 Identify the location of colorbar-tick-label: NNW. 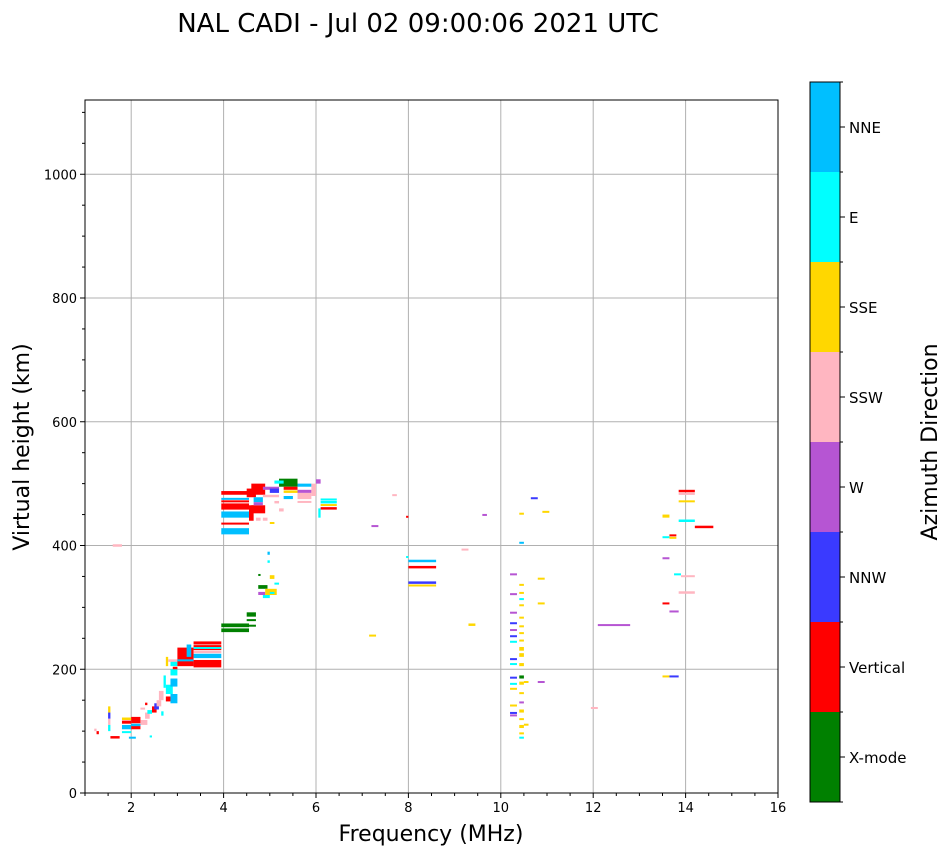
(867, 578).